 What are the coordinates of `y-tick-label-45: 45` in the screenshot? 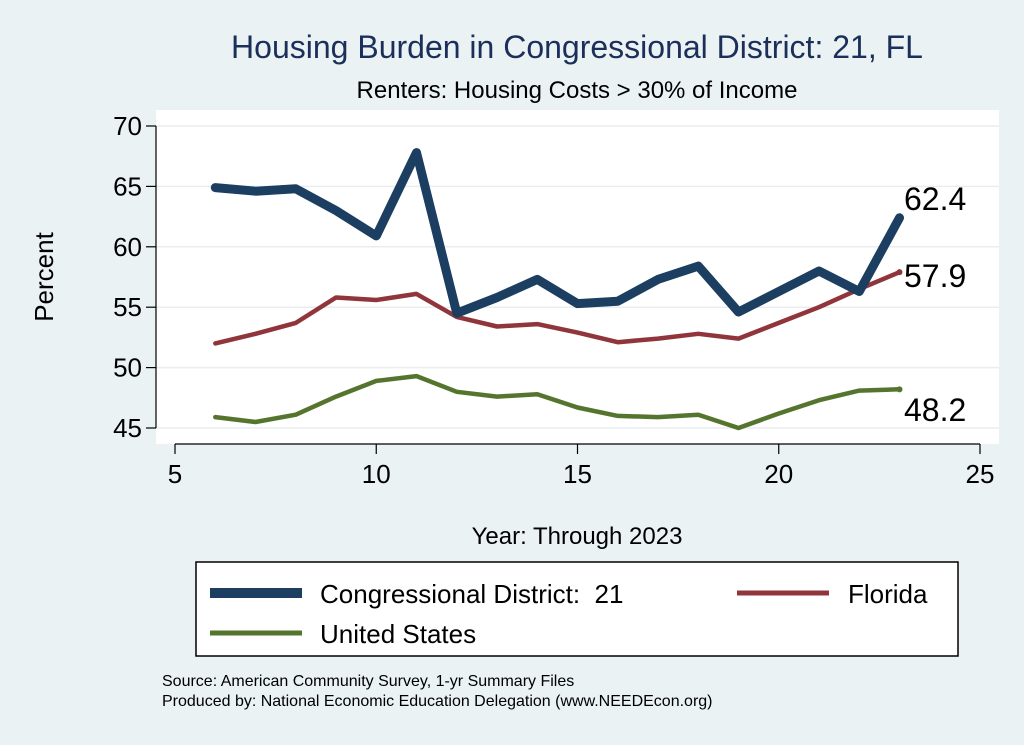 It's located at (127, 428).